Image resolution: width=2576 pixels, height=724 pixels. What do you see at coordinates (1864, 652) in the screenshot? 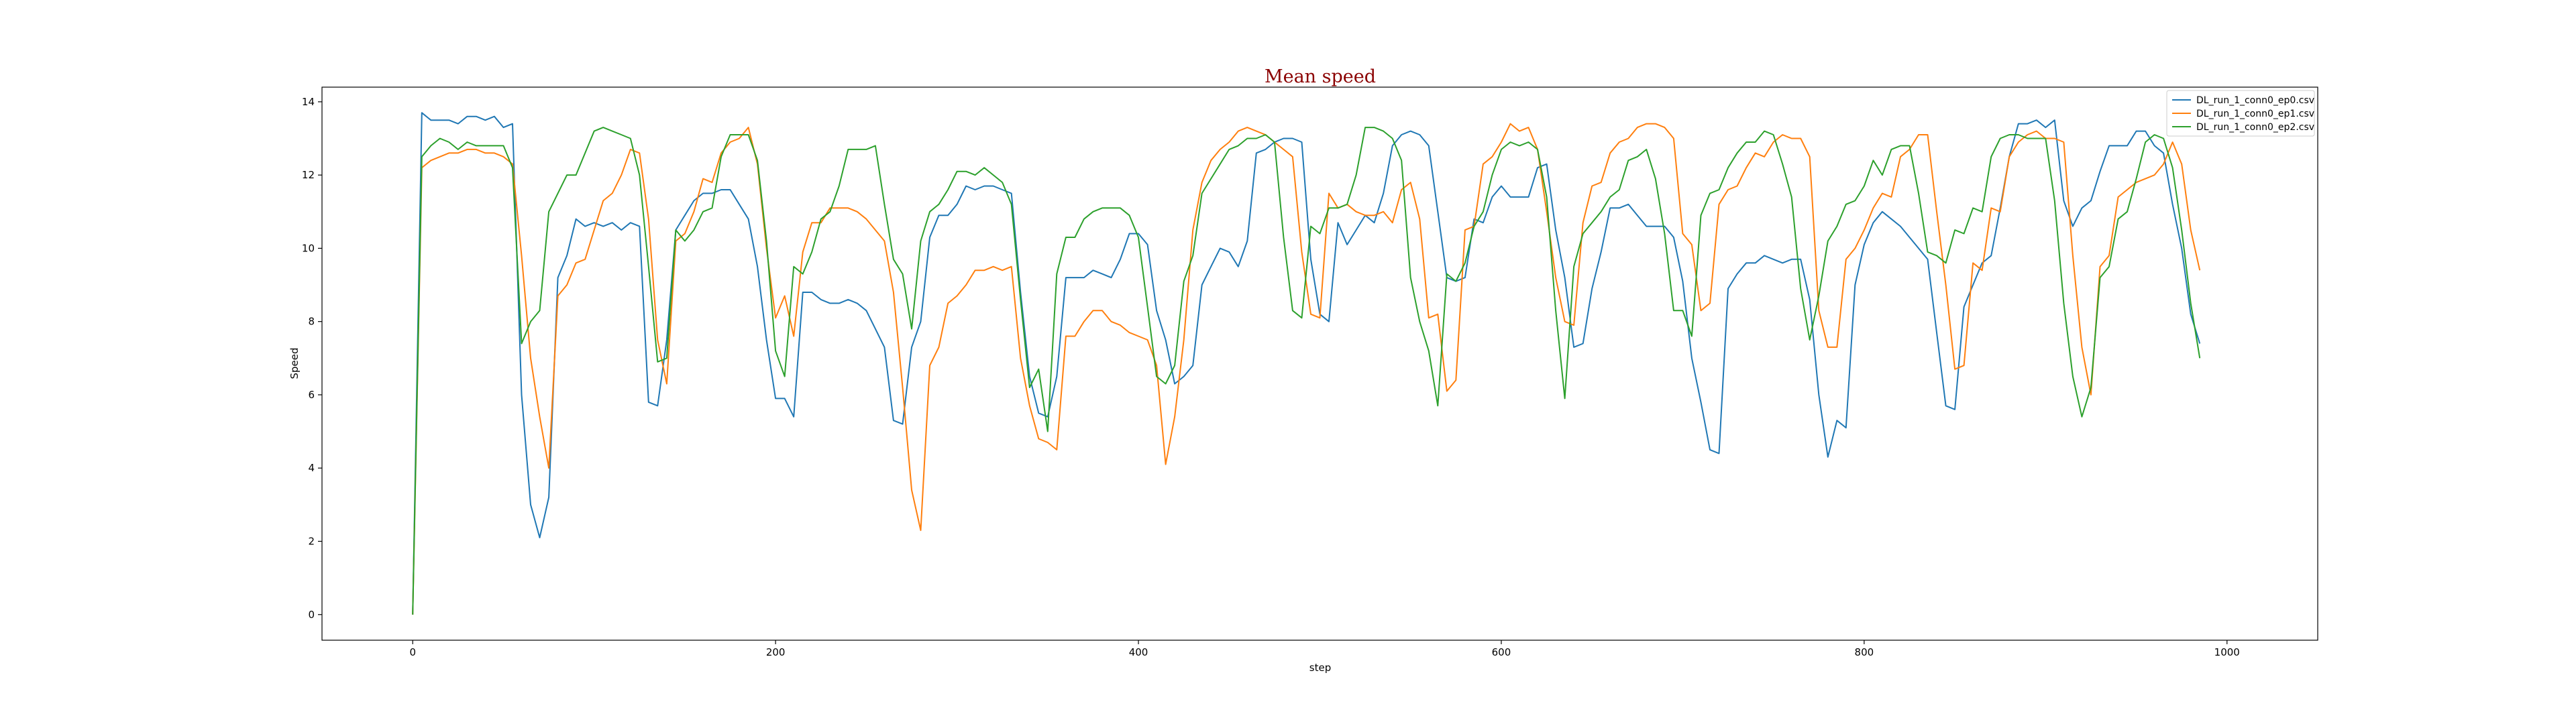
I see `x-tick-label: 800` at bounding box center [1864, 652].